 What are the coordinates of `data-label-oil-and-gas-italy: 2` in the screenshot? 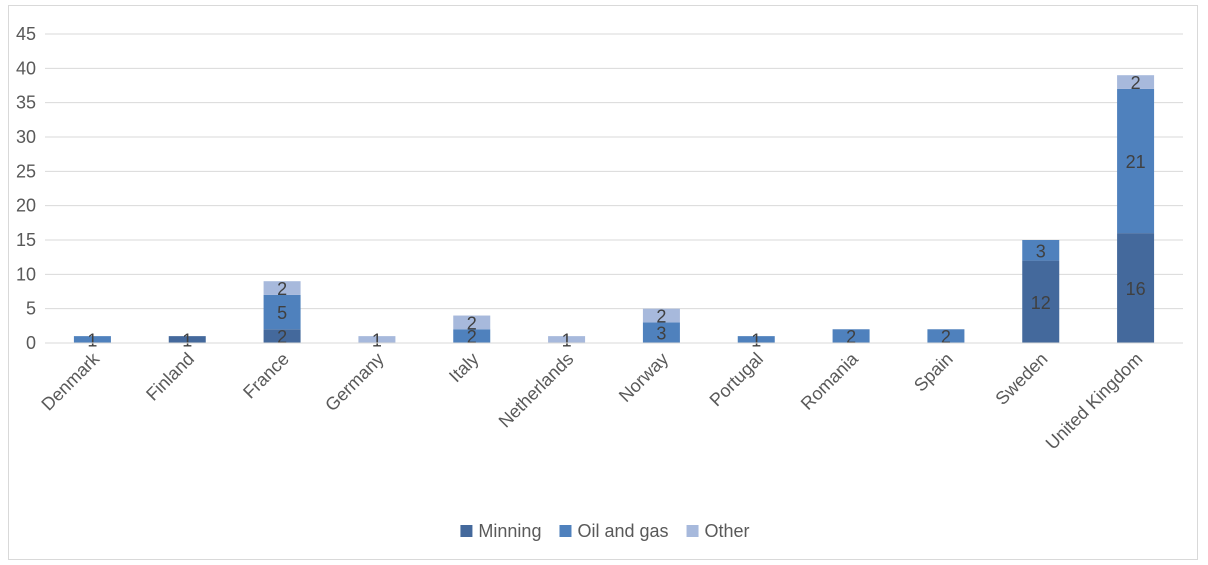 It's located at (472, 337).